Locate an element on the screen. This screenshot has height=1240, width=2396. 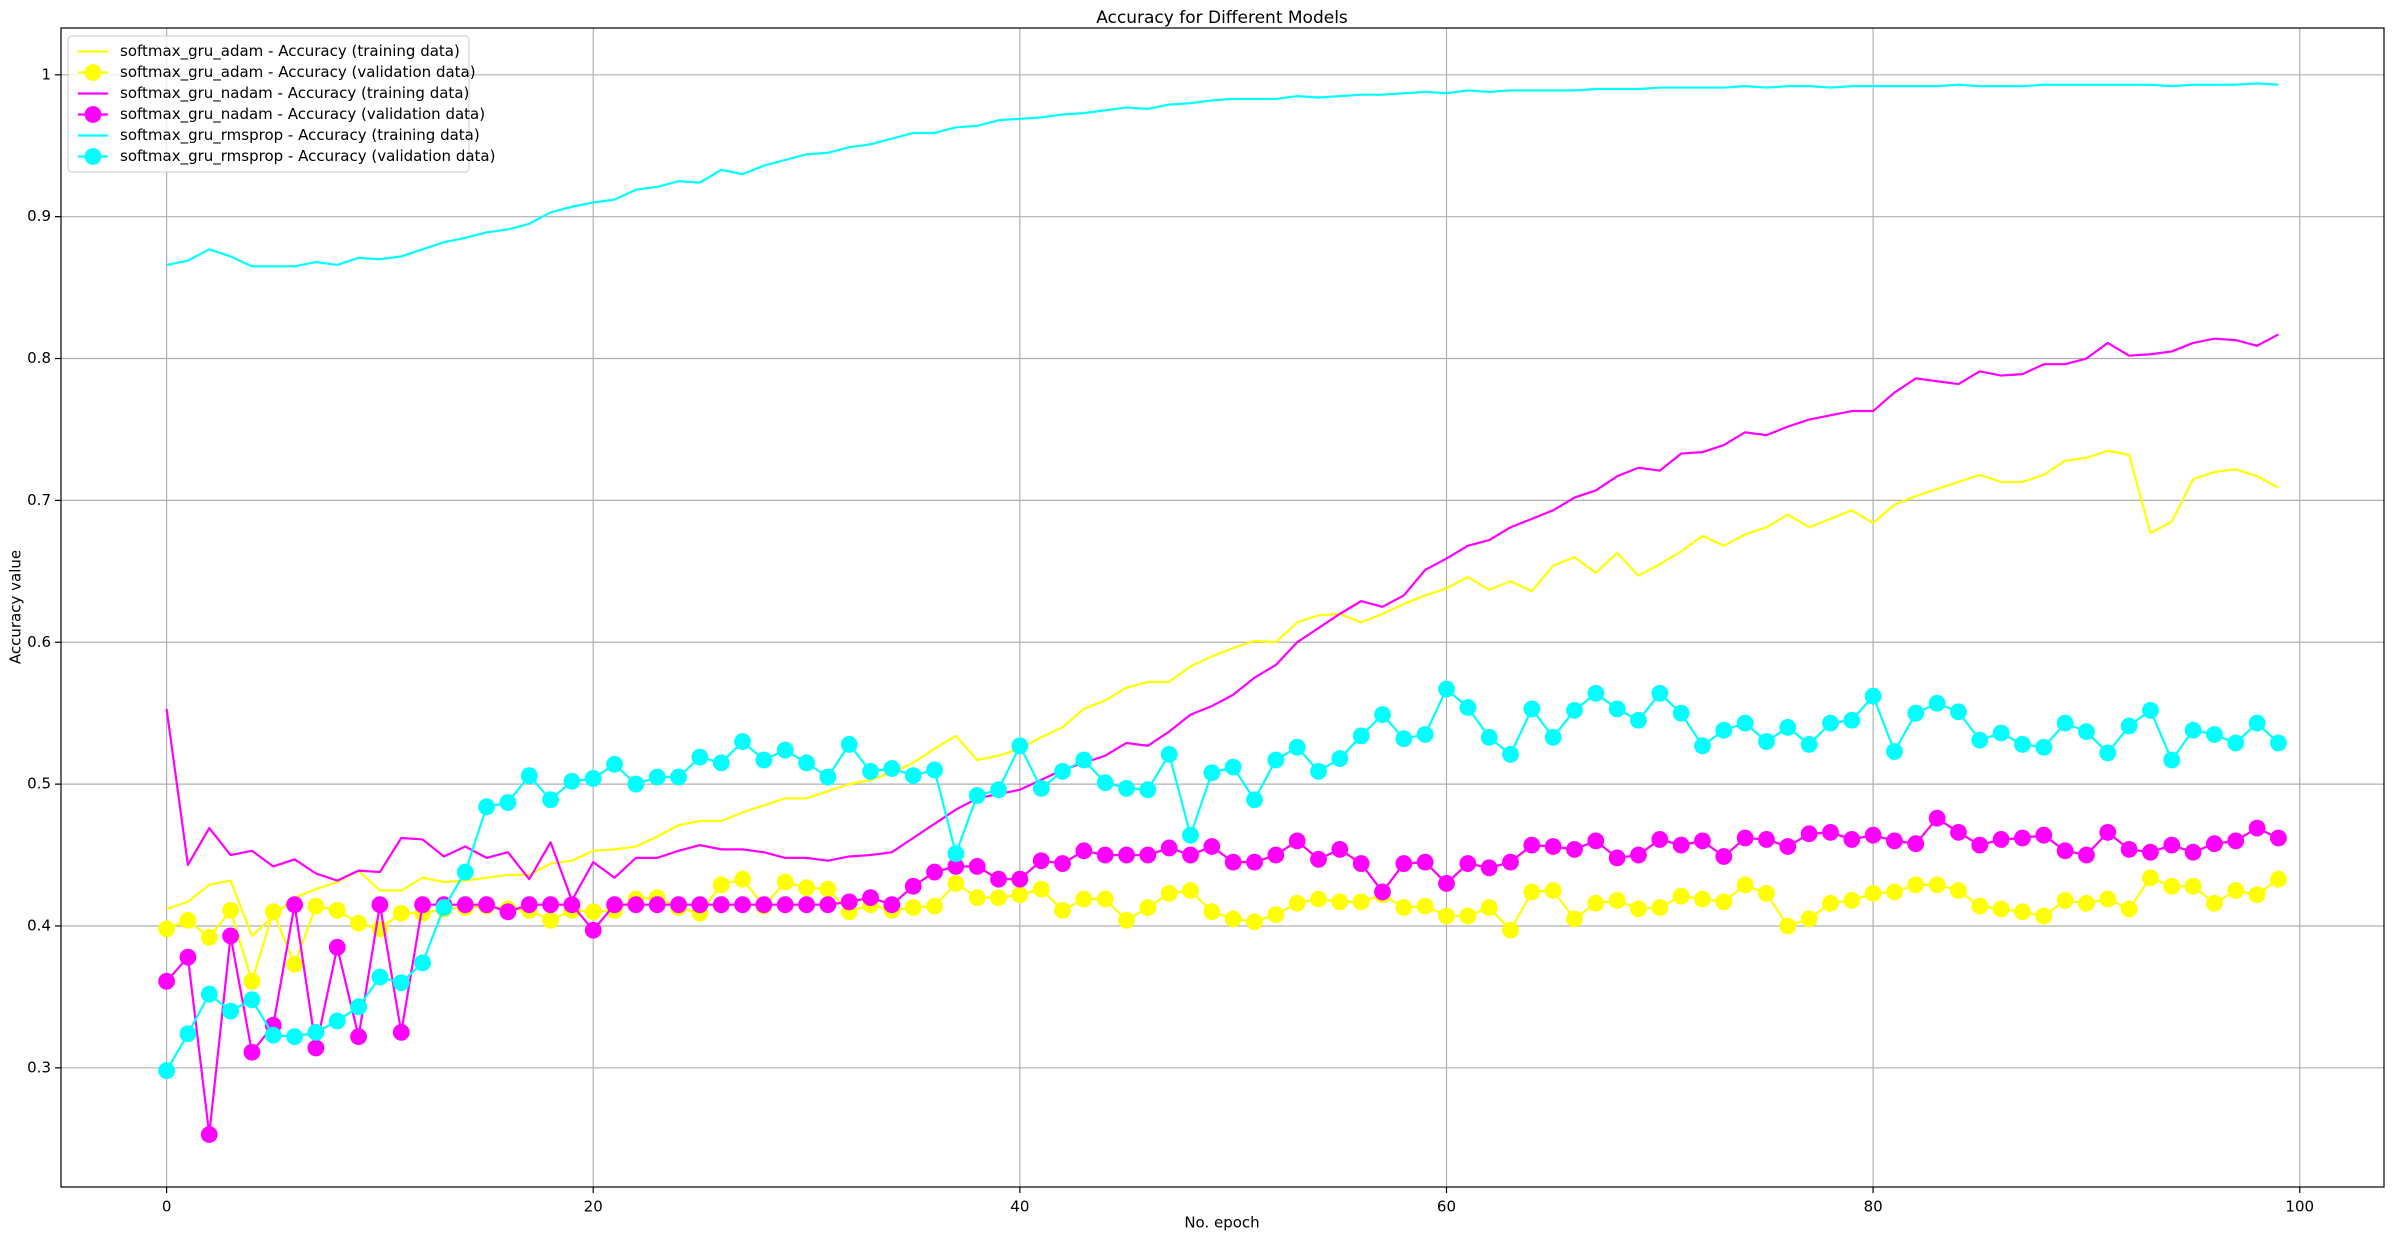
chart-title: Accuracy for Different Models is located at coordinates (1222, 18).